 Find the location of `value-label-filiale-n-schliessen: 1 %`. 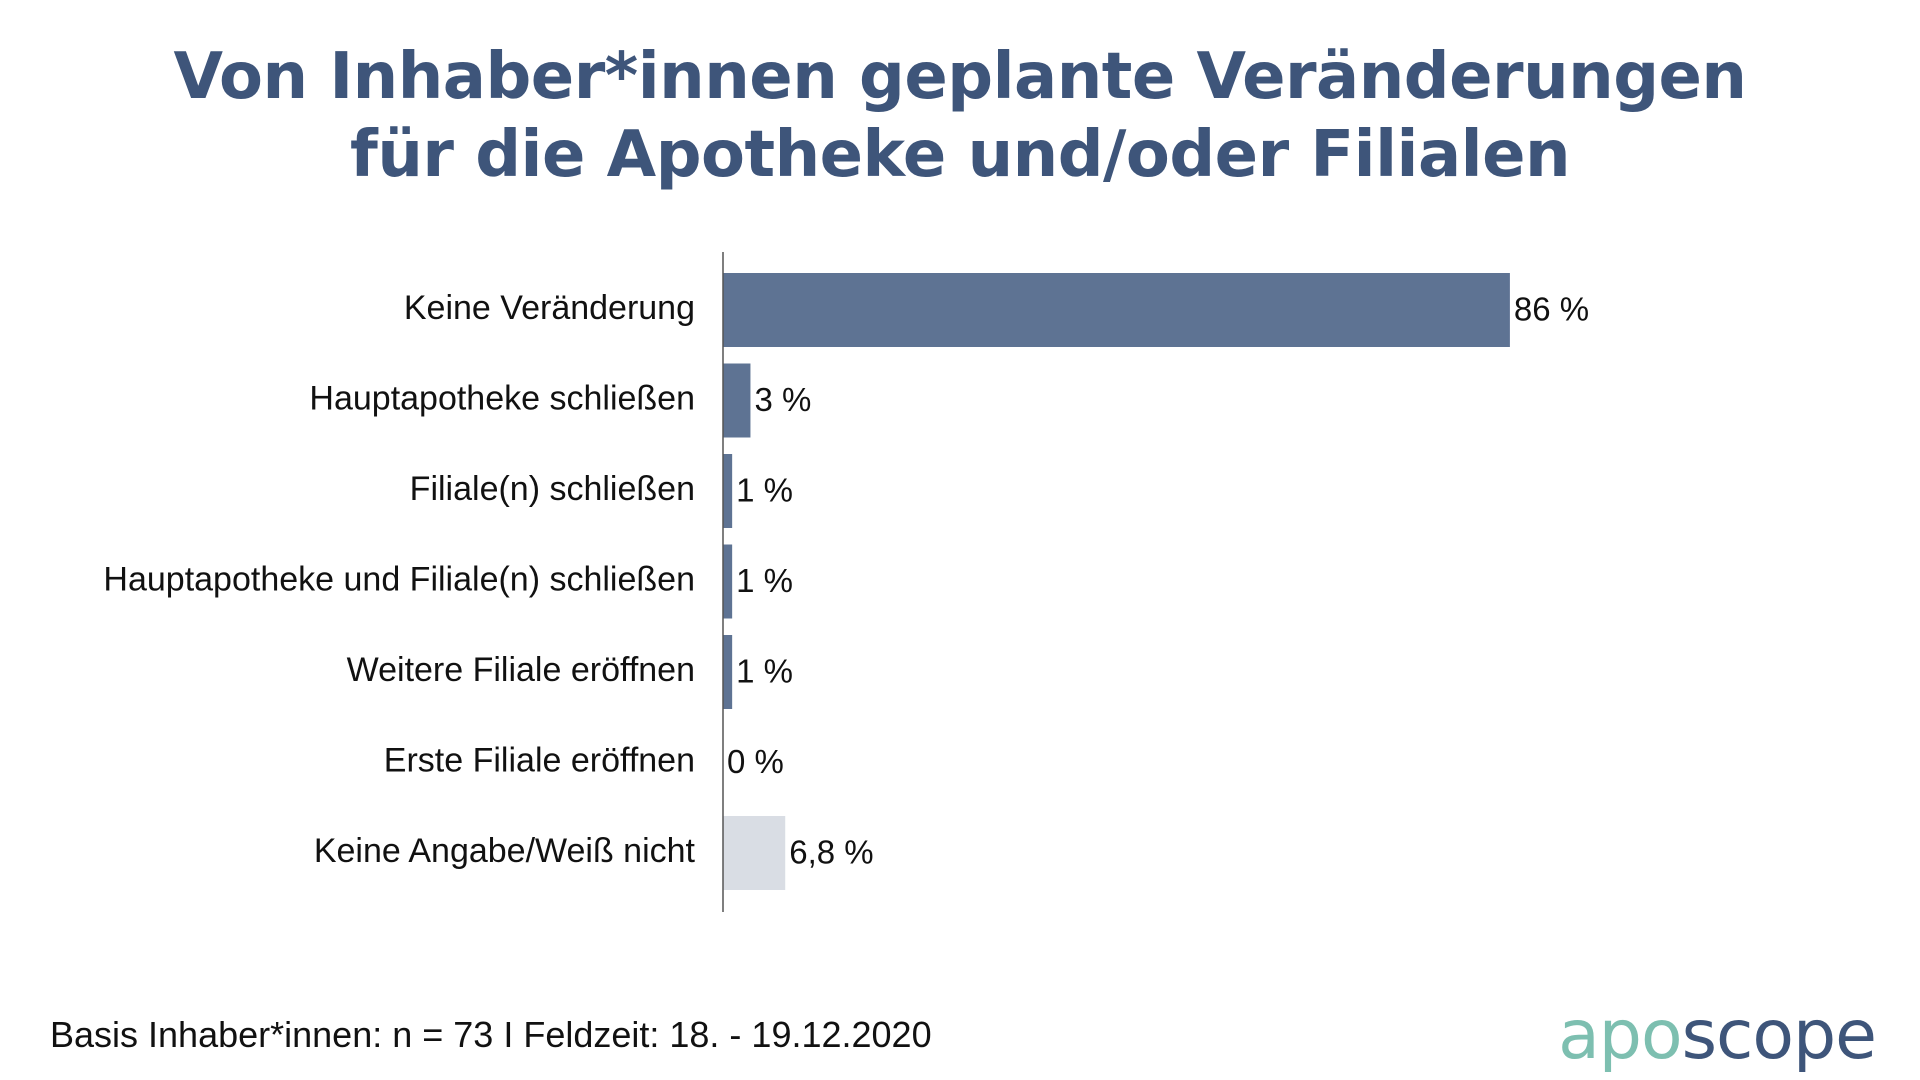

value-label-filiale-n-schliessen: 1 % is located at coordinates (764, 490).